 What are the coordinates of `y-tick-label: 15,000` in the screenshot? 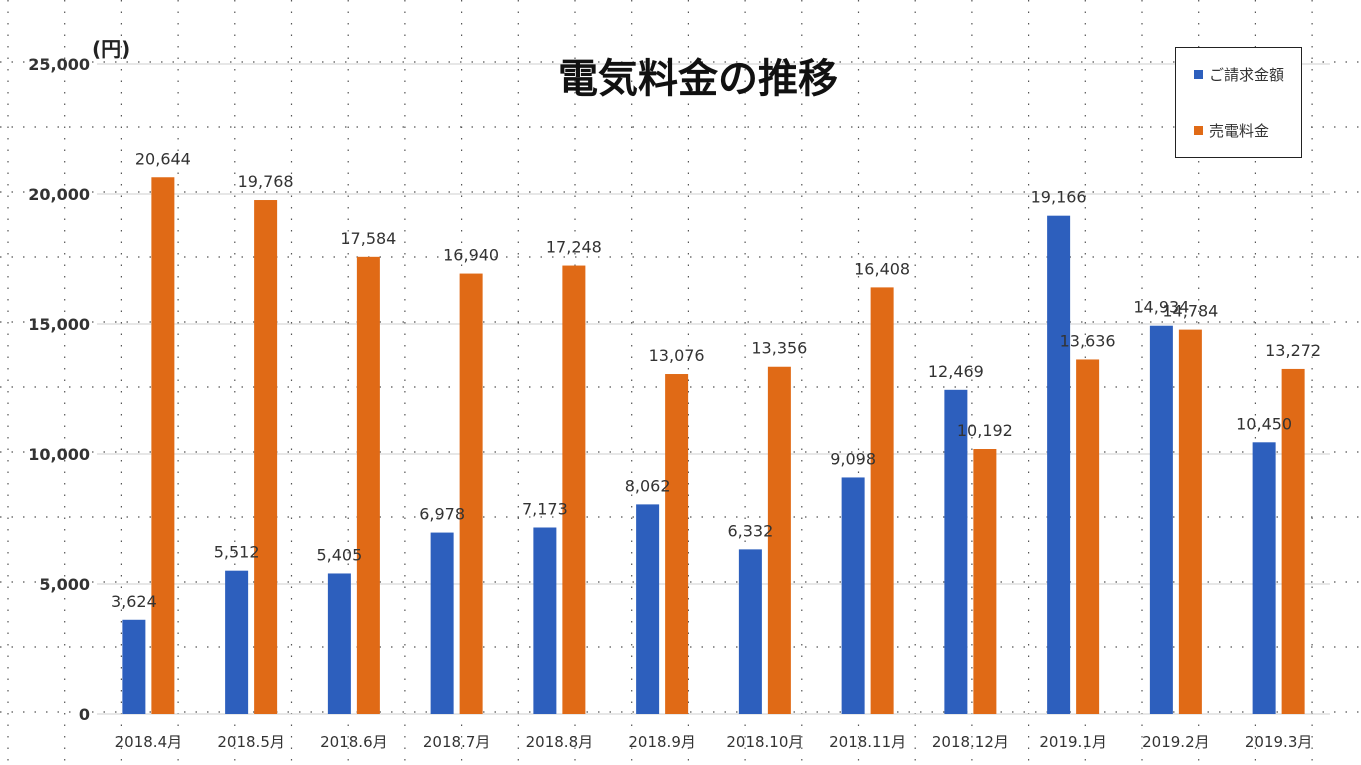 It's located at (59, 324).